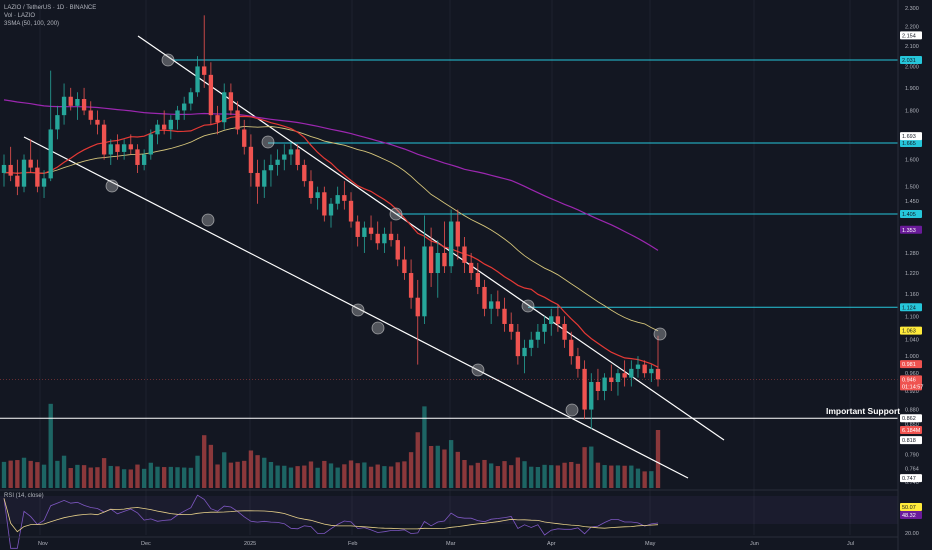  Describe the element at coordinates (912, 111) in the screenshot. I see `price-axis-label: 1.800` at that location.